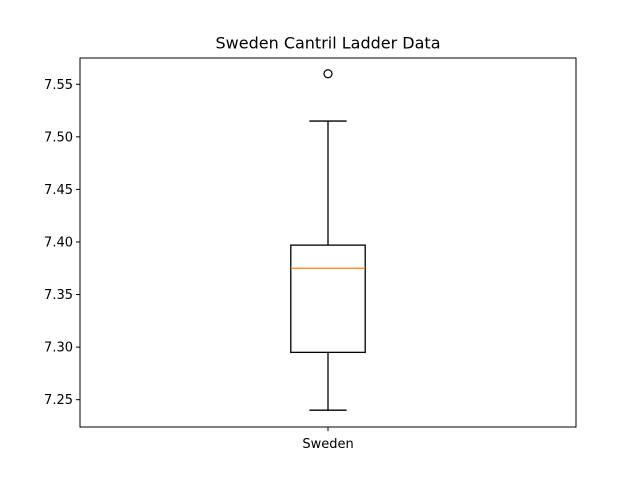  Describe the element at coordinates (58, 137) in the screenshot. I see `y-tick-label: 7.50` at that location.